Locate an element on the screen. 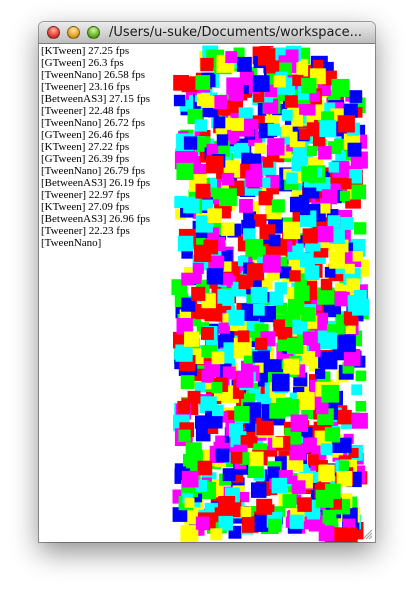 The width and height of the screenshot is (415, 597). fps-log-line: [GTween] 26.3 fps is located at coordinates (82, 63).